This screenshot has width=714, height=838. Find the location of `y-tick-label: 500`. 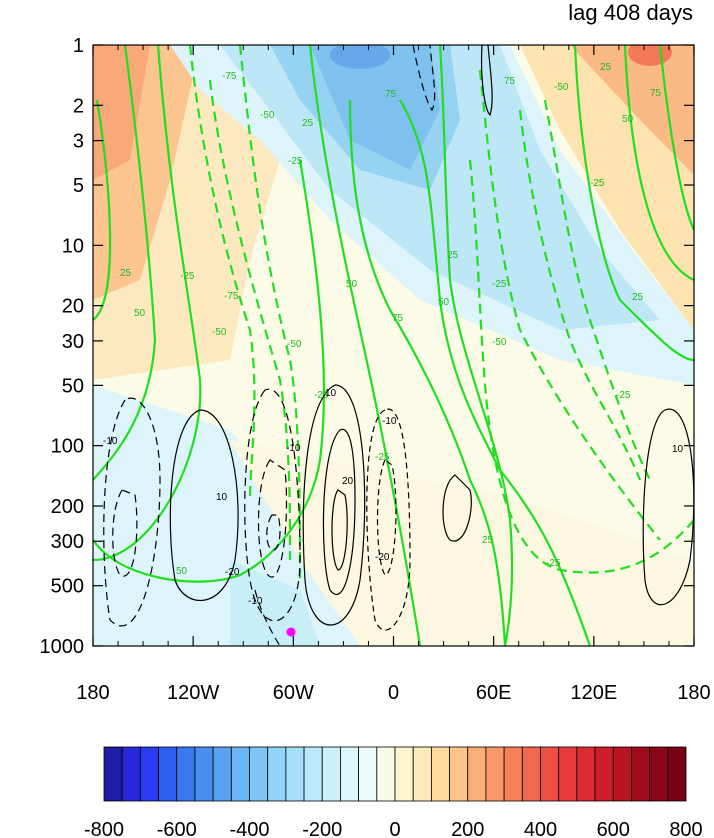

y-tick-label: 500 is located at coordinates (67, 587).